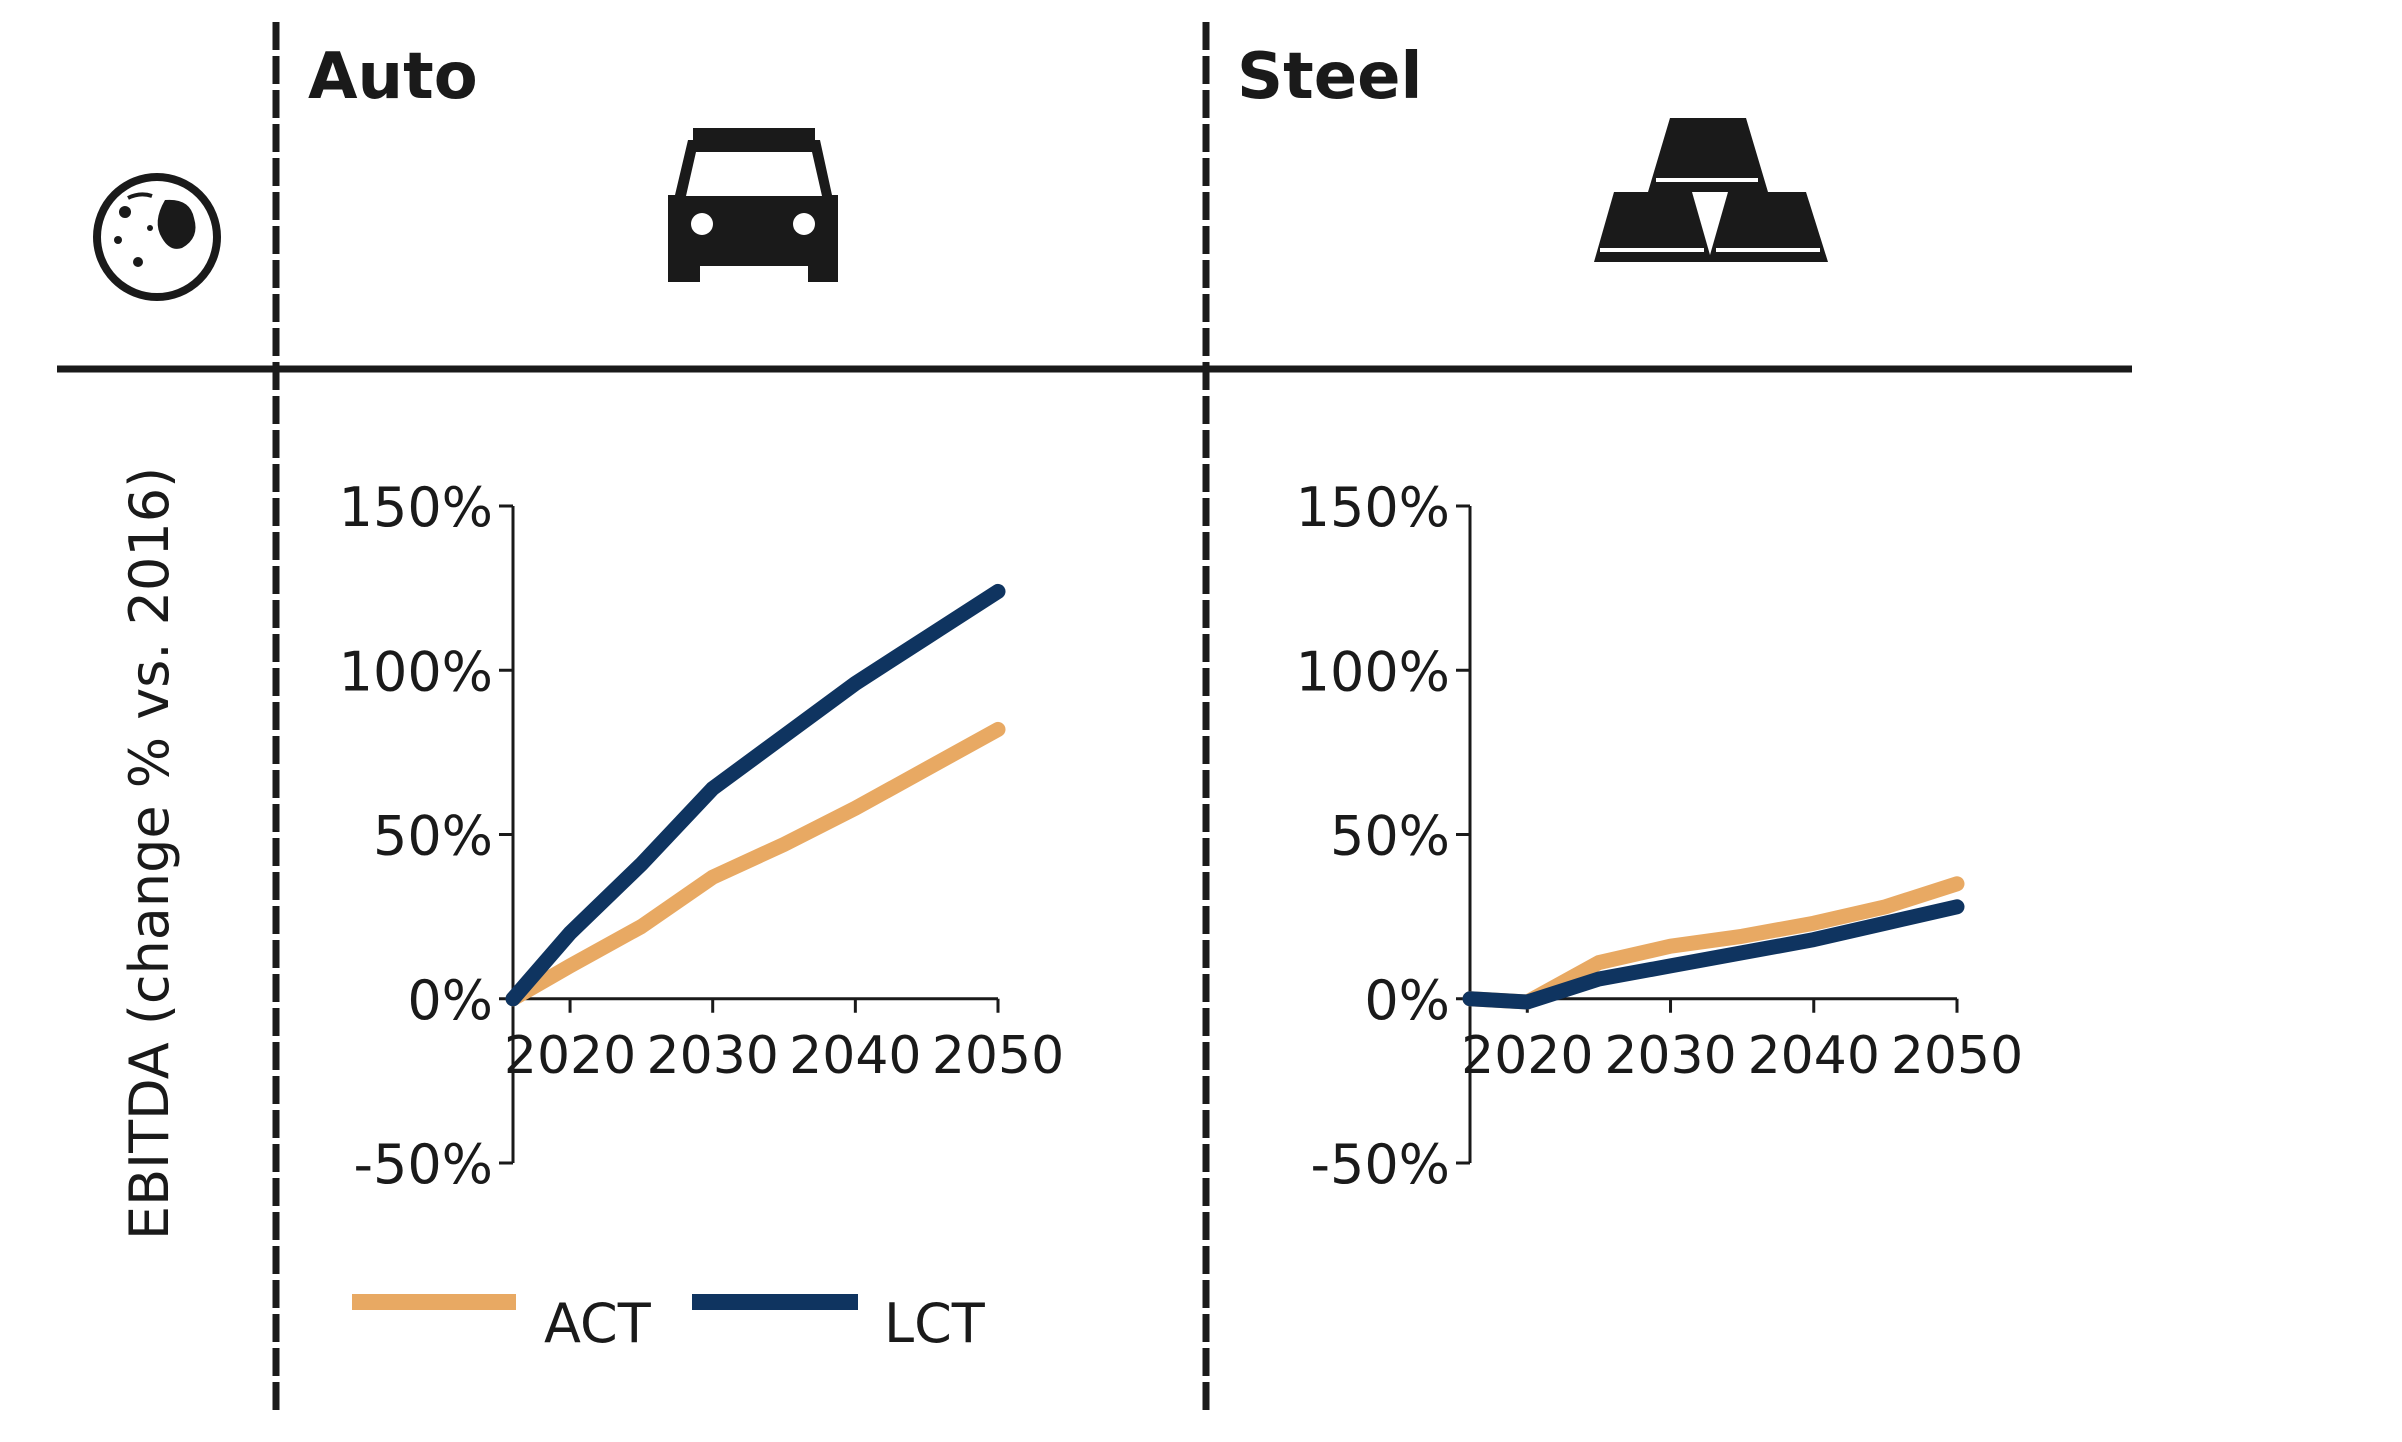 The image size is (2402, 1442). What do you see at coordinates (755, 864) in the screenshot?
I see `series-line-act` at bounding box center [755, 864].